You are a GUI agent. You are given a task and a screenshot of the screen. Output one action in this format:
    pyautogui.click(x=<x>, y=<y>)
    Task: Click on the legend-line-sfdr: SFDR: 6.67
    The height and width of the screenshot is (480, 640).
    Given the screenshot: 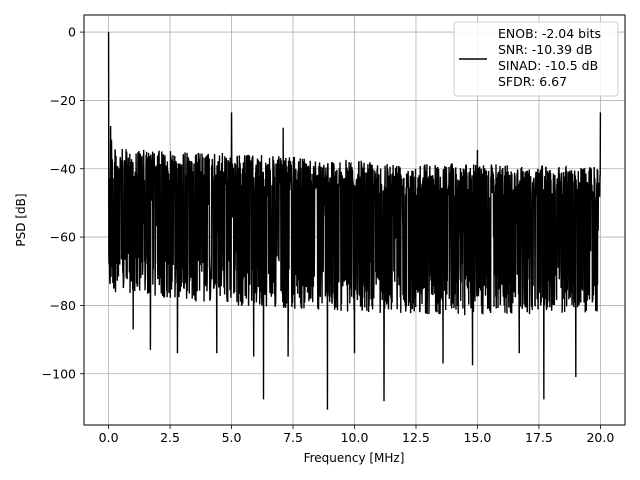 What is the action you would take?
    pyautogui.click(x=532, y=81)
    